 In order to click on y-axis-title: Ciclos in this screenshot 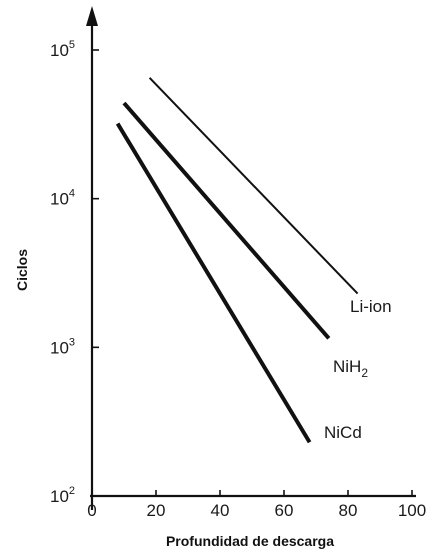, I will do `click(22, 270)`.